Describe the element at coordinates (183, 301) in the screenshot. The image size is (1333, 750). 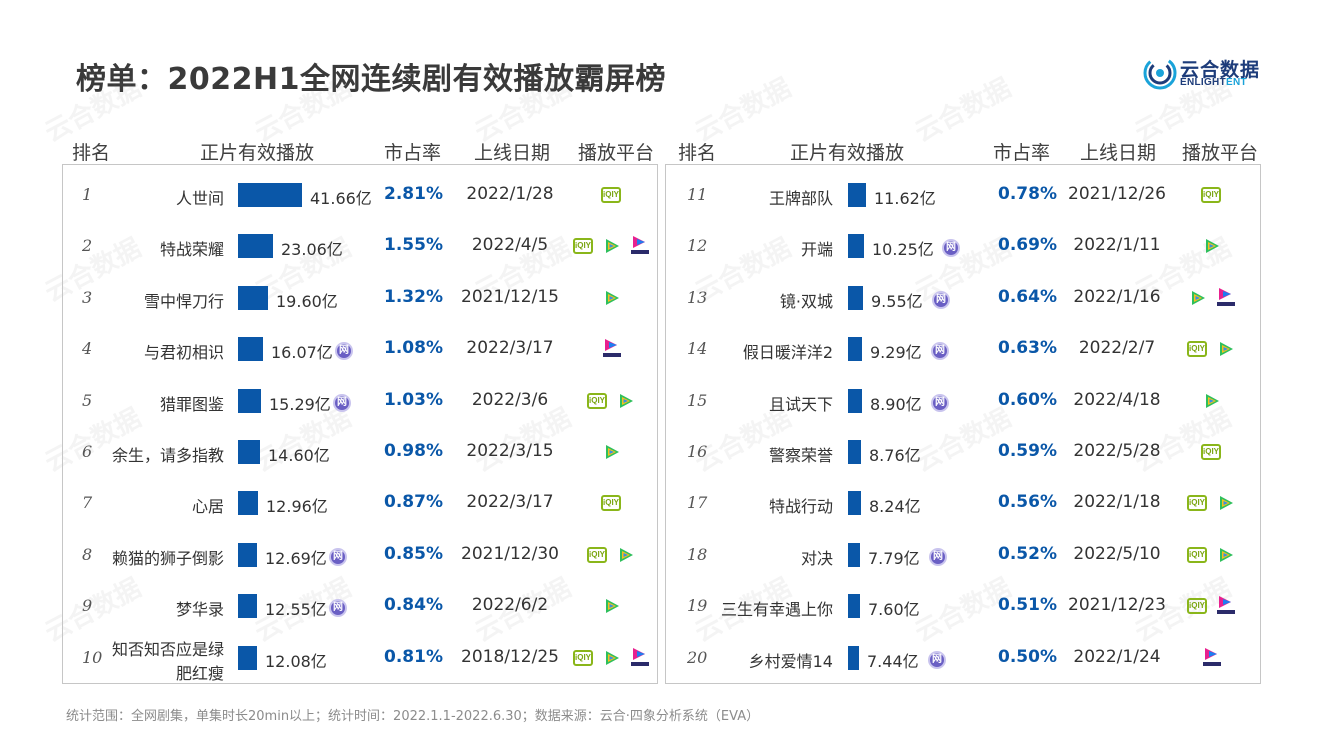
I see `drama-name: 雪中悍刀行` at that location.